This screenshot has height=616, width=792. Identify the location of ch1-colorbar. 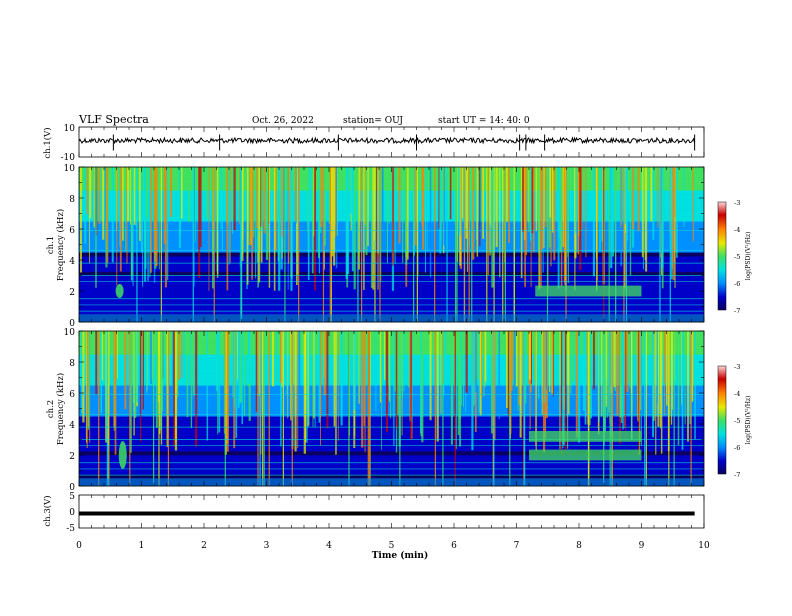
(722, 256).